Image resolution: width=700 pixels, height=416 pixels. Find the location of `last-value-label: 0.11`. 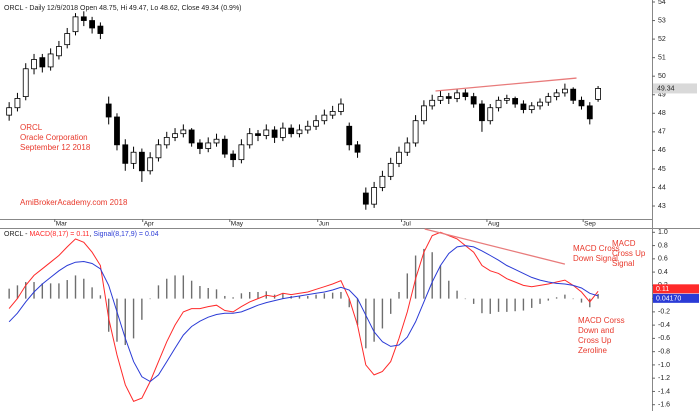

last-value-label: 0.11 is located at coordinates (662, 289).